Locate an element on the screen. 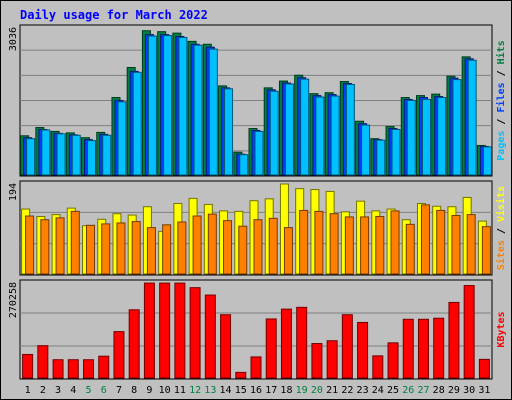 This screenshot has height=400, width=512. legend-pages: Pages is located at coordinates (501, 146).